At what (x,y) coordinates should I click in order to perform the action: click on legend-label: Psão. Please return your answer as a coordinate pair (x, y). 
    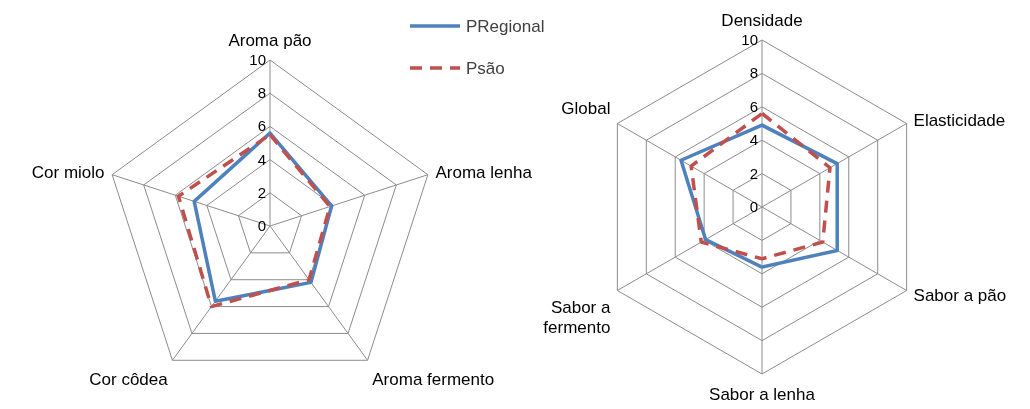
    Looking at the image, I should click on (485, 68).